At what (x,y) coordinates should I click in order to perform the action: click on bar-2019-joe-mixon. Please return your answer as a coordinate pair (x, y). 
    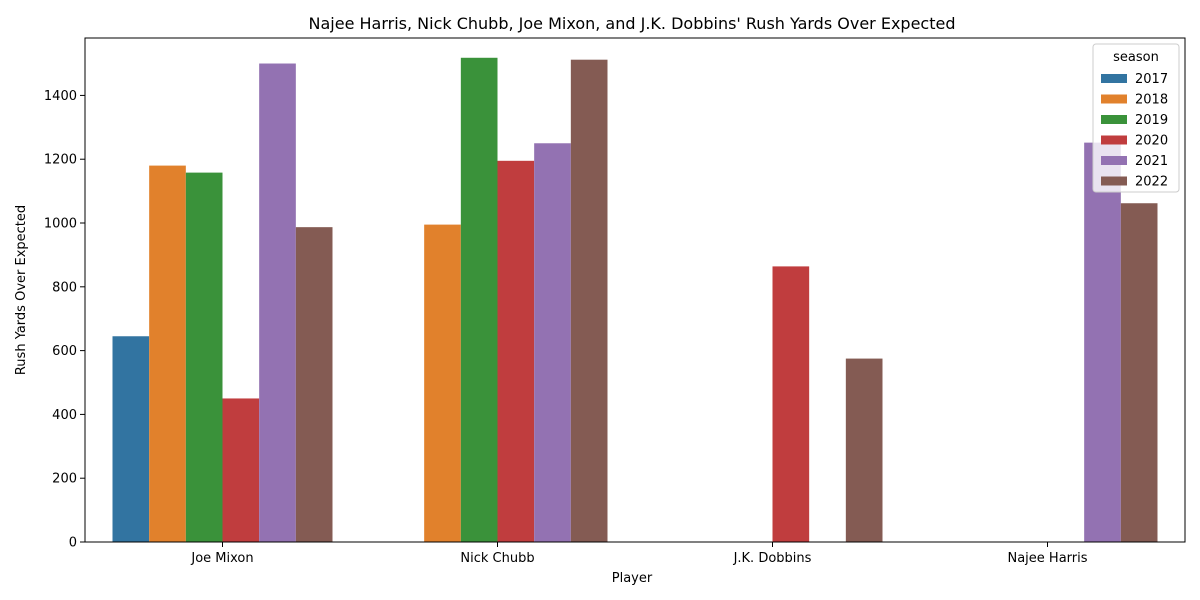
    Looking at the image, I should click on (204, 357).